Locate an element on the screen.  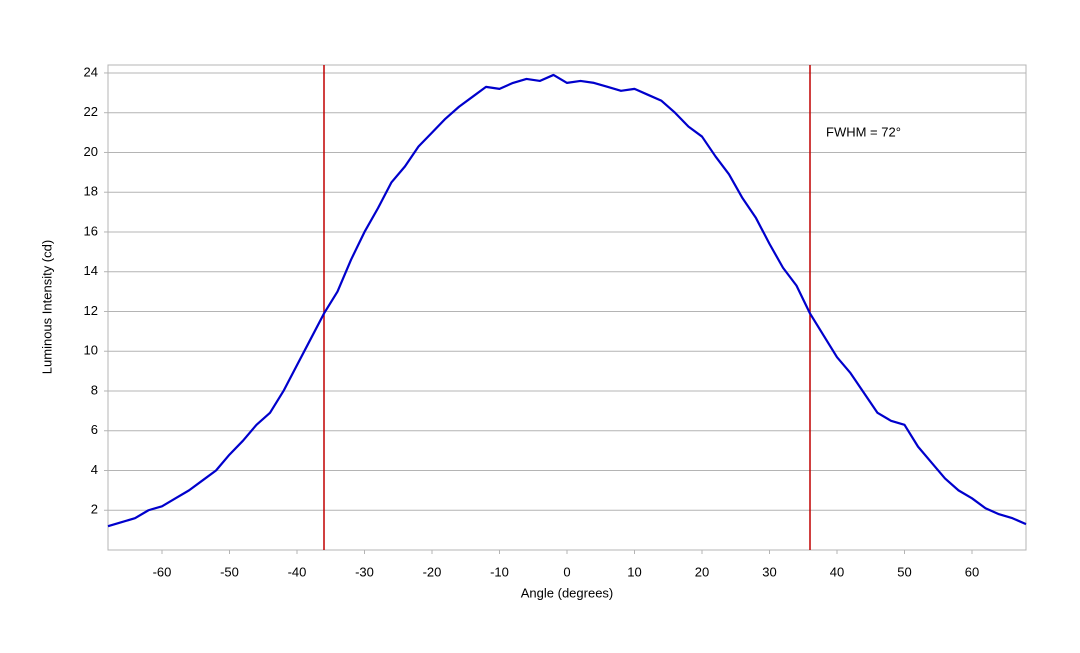
x-tick-label: 0 is located at coordinates (566, 571).